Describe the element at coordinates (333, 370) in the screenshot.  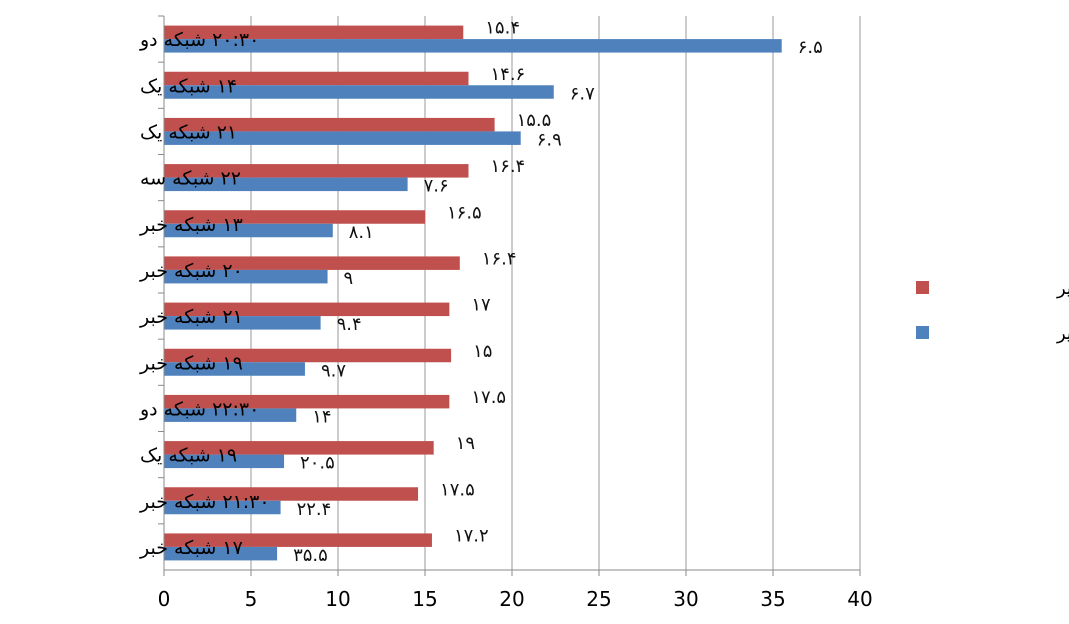
I see `data-label-follower: ۹.۷` at that location.